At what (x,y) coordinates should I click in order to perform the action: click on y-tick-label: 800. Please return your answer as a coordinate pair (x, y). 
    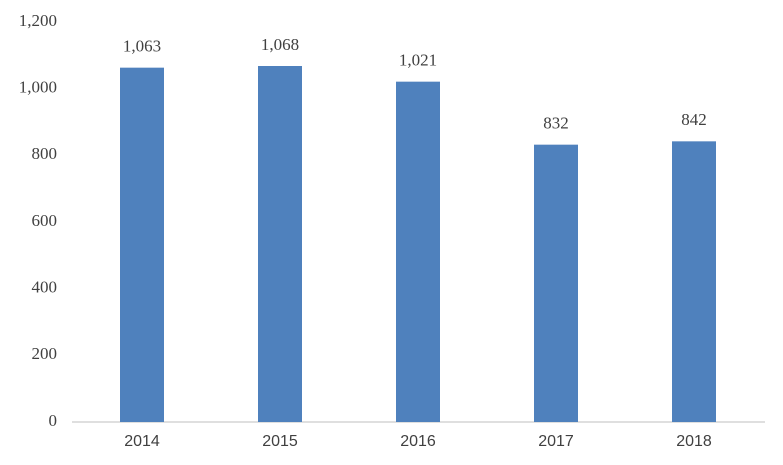
    Looking at the image, I should click on (45, 153).